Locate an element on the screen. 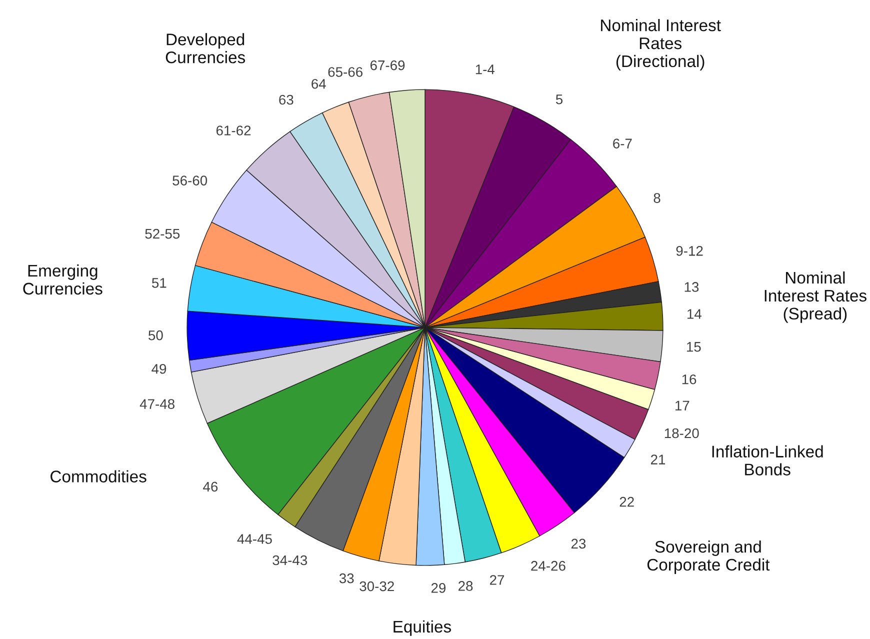 Image resolution: width=870 pixels, height=639 pixels. slice-label: 61-62 is located at coordinates (233, 131).